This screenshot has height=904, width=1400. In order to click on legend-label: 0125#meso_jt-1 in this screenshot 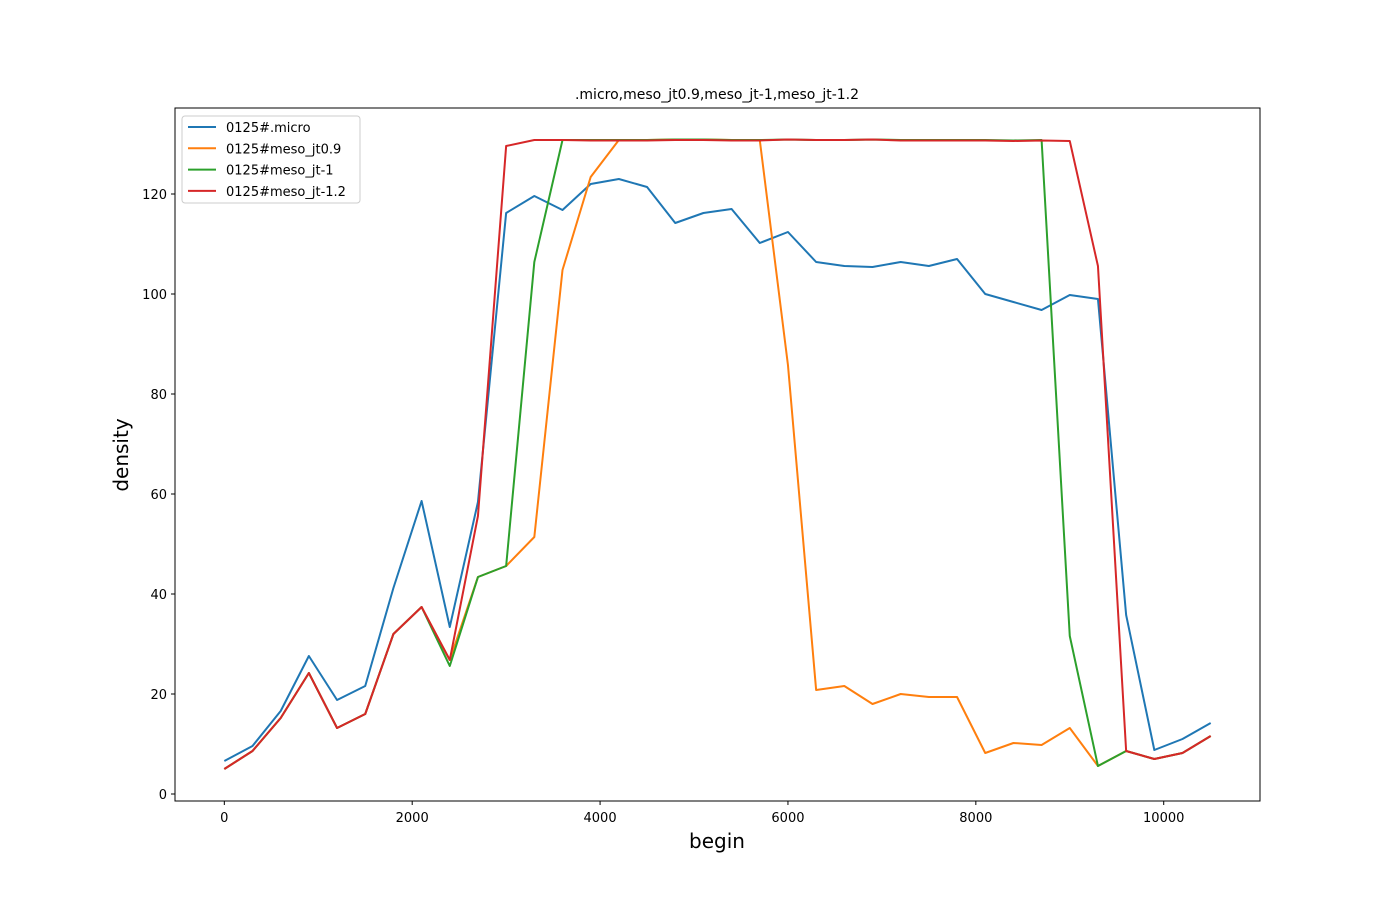, I will do `click(280, 171)`.